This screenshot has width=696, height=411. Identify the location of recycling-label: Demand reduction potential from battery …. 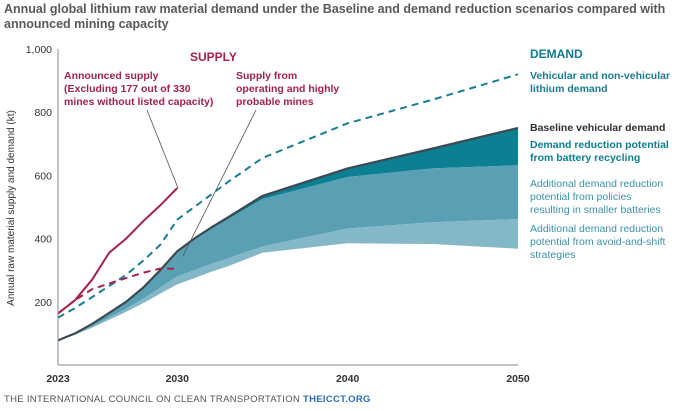
(601, 151).